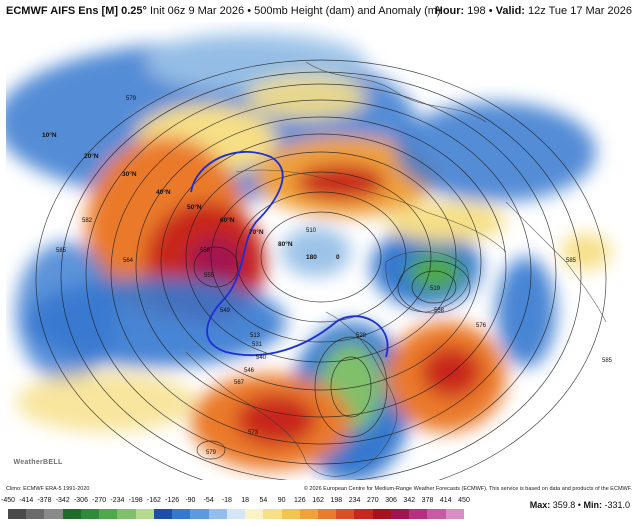  I want to click on lat-label-60: 60°N, so click(227, 220).